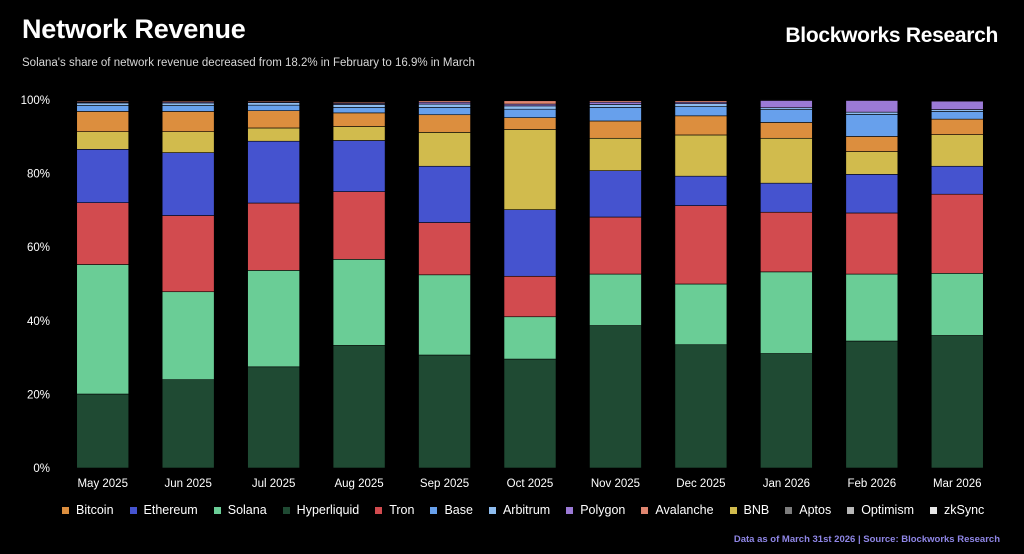  What do you see at coordinates (891, 35) in the screenshot?
I see `brand-logo: Blockworks Research` at bounding box center [891, 35].